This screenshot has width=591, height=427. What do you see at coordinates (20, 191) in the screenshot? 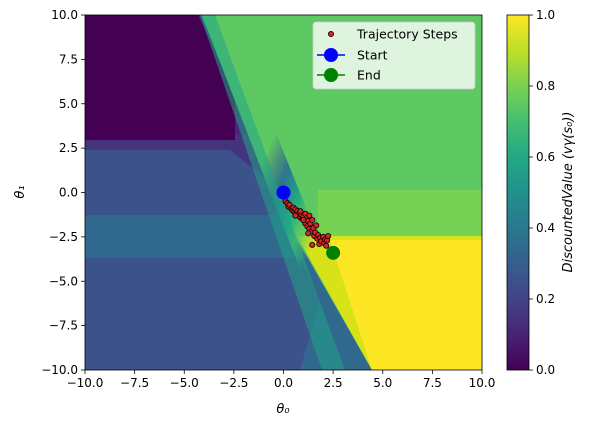
I see `y-axis-label: θ₁` at bounding box center [20, 191].